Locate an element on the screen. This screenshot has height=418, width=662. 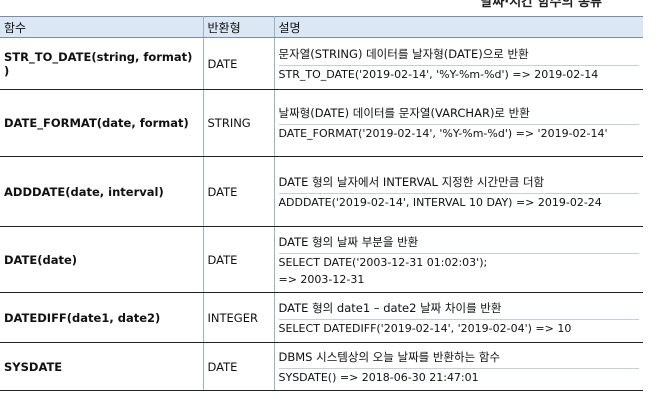
description-text: DATE 형의 date1 – date2 날짜 차이를 반환 is located at coordinates (390, 307).